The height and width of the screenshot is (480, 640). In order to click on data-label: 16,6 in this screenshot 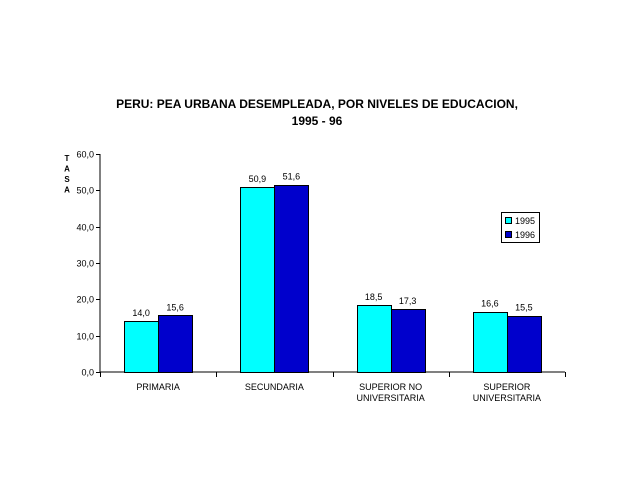, I will do `click(490, 304)`.